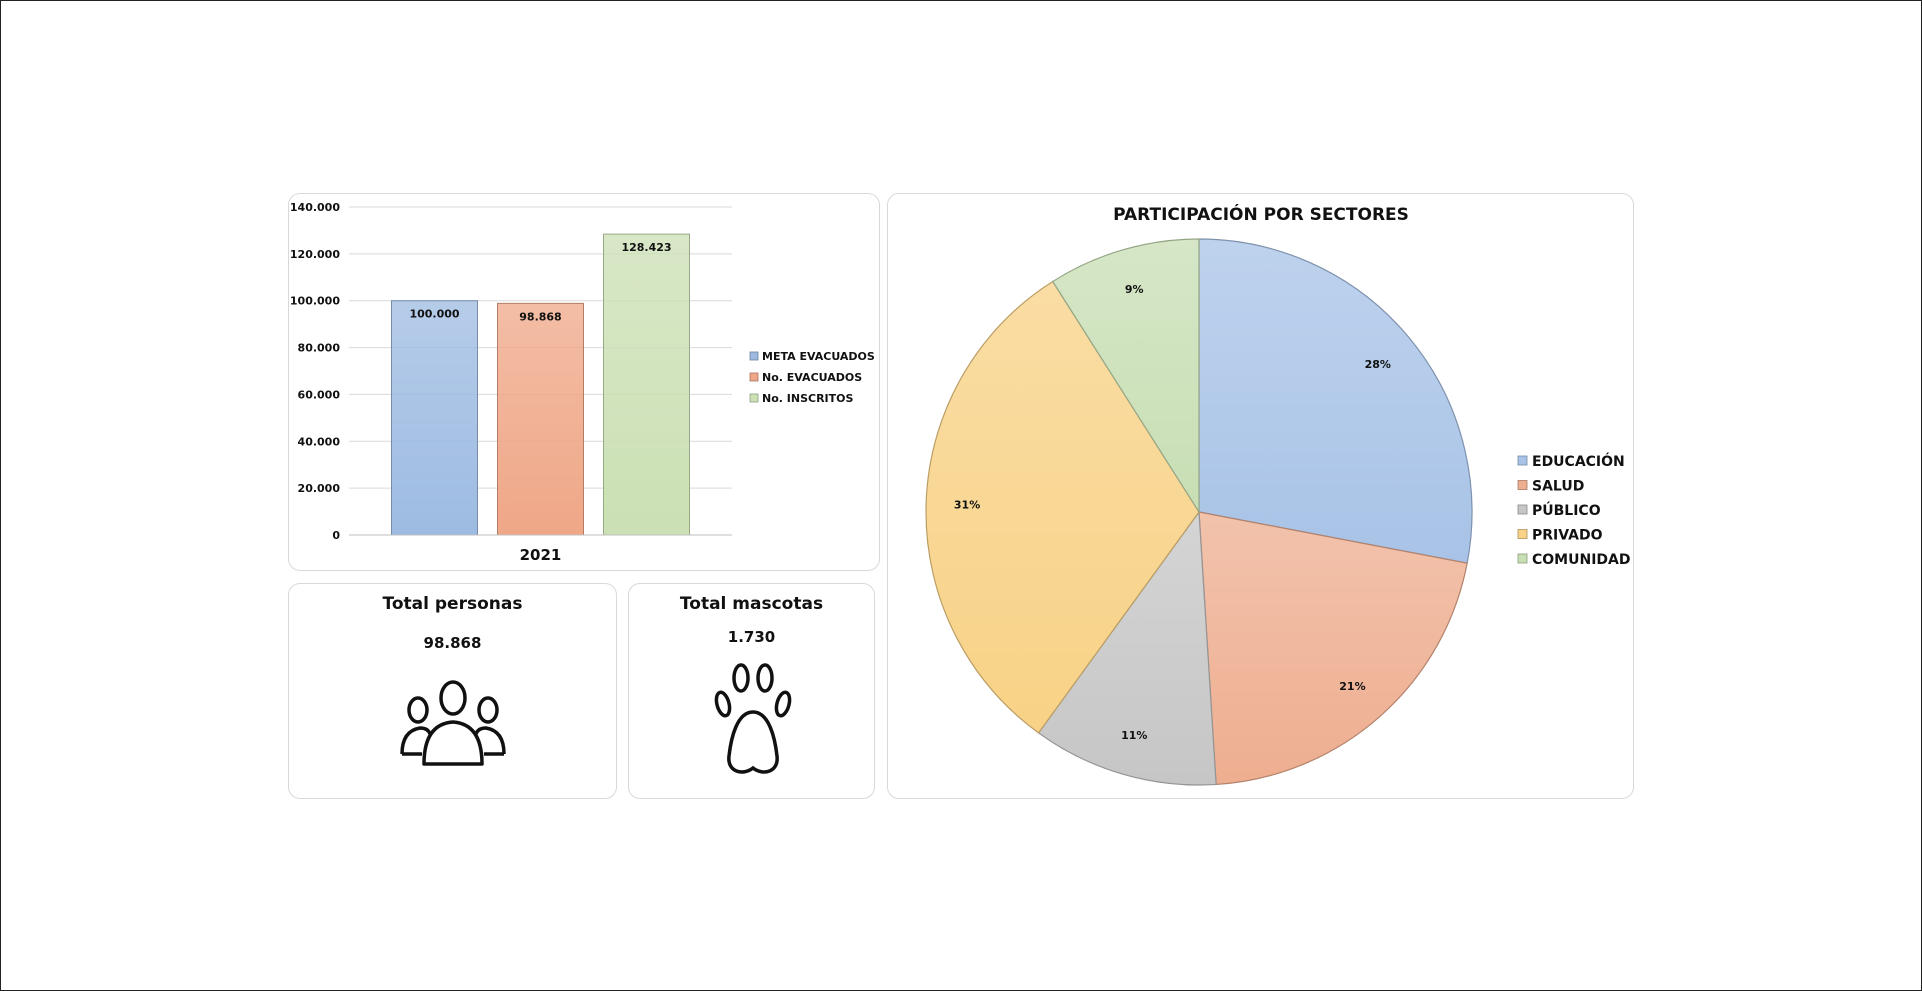 The width and height of the screenshot is (1922, 991). Describe the element at coordinates (1566, 510) in the screenshot. I see `legend-entry: PÚBLICO` at that location.